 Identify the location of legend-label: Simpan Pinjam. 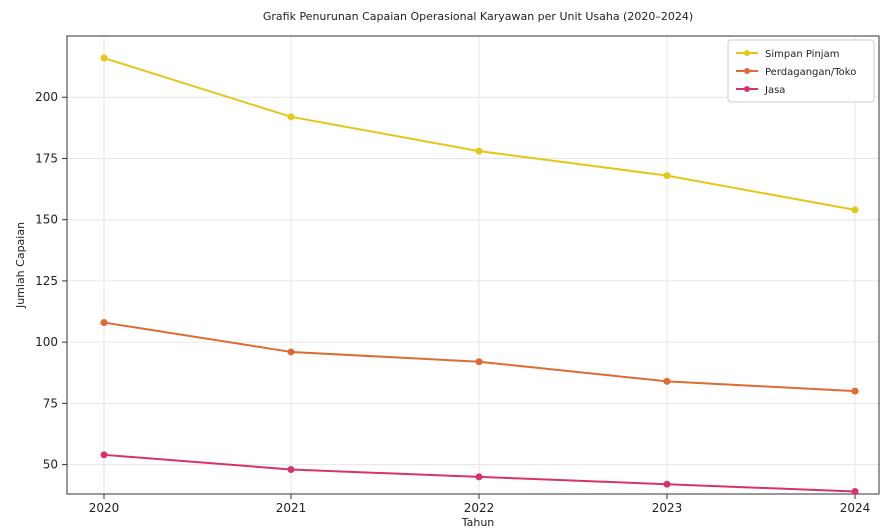
(802, 54).